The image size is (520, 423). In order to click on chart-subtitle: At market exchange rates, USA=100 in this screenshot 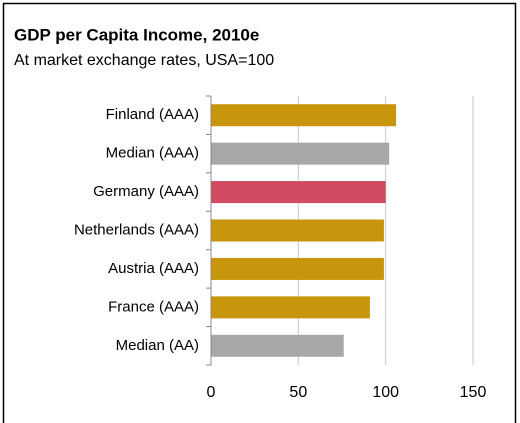, I will do `click(144, 60)`.